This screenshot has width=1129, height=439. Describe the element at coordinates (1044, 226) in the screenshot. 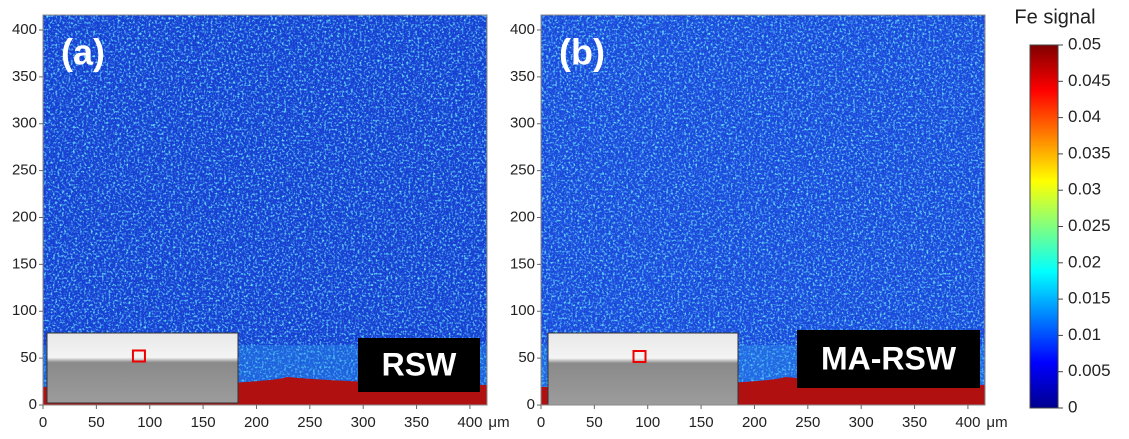

I see `colorbar` at that location.